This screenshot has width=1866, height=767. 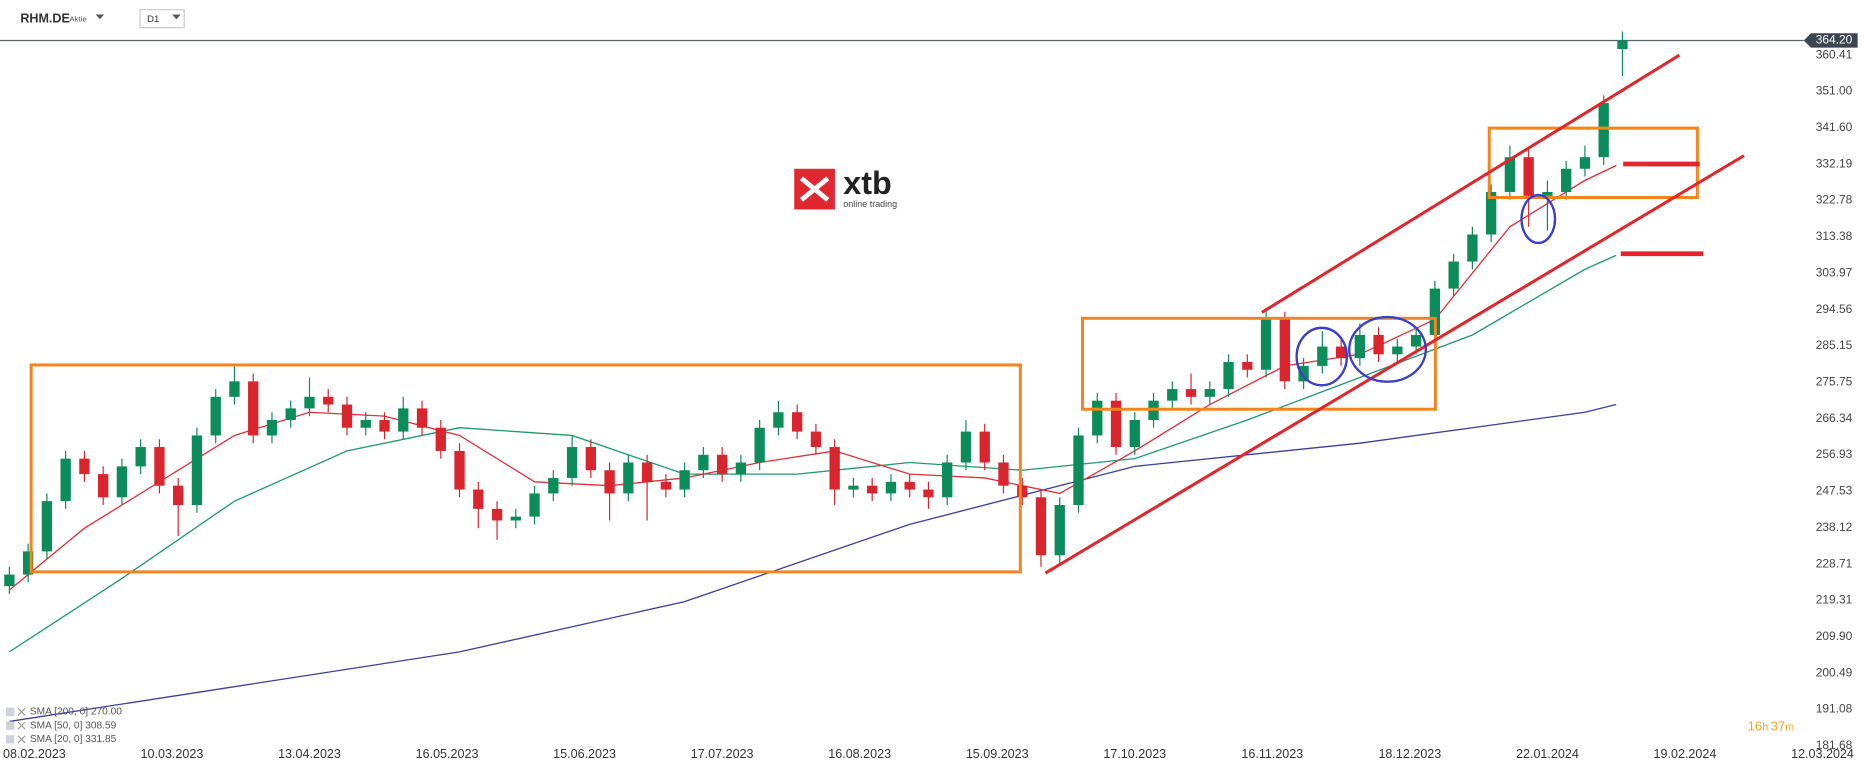 What do you see at coordinates (1134, 754) in the screenshot?
I see `x-tick-label: 17.10.2023` at bounding box center [1134, 754].